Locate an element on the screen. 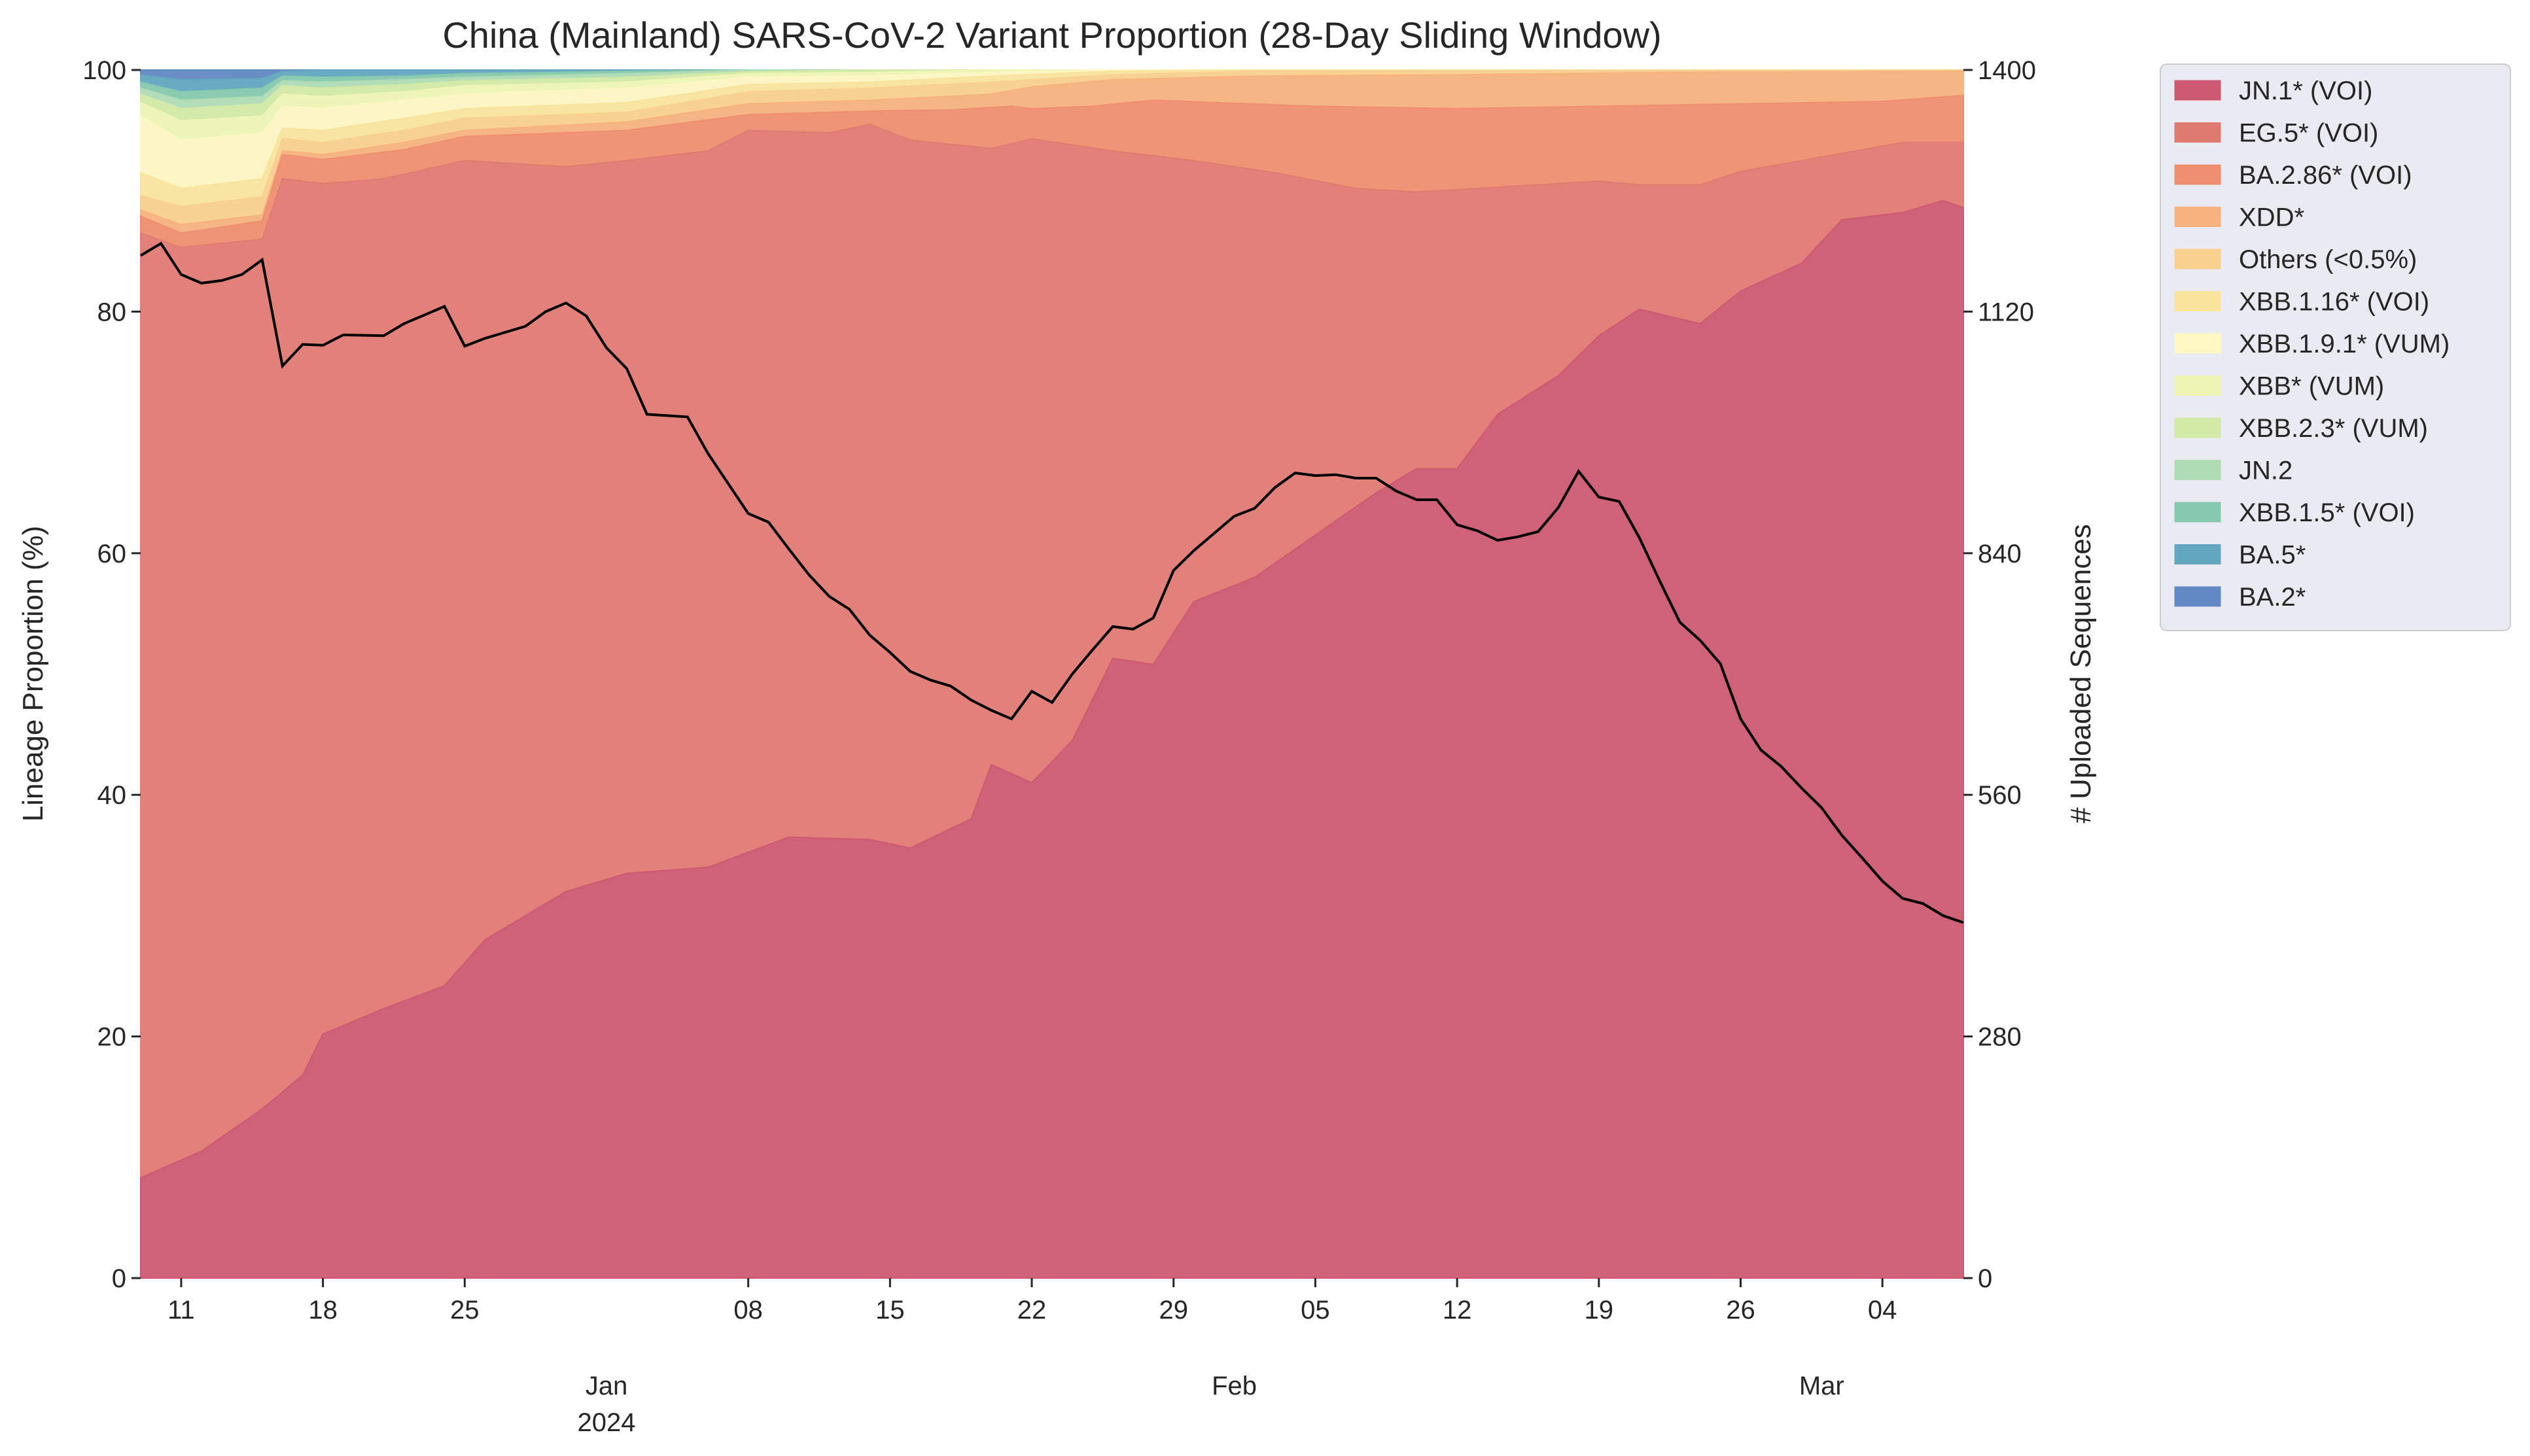  legend-frame is located at coordinates (2335, 347).